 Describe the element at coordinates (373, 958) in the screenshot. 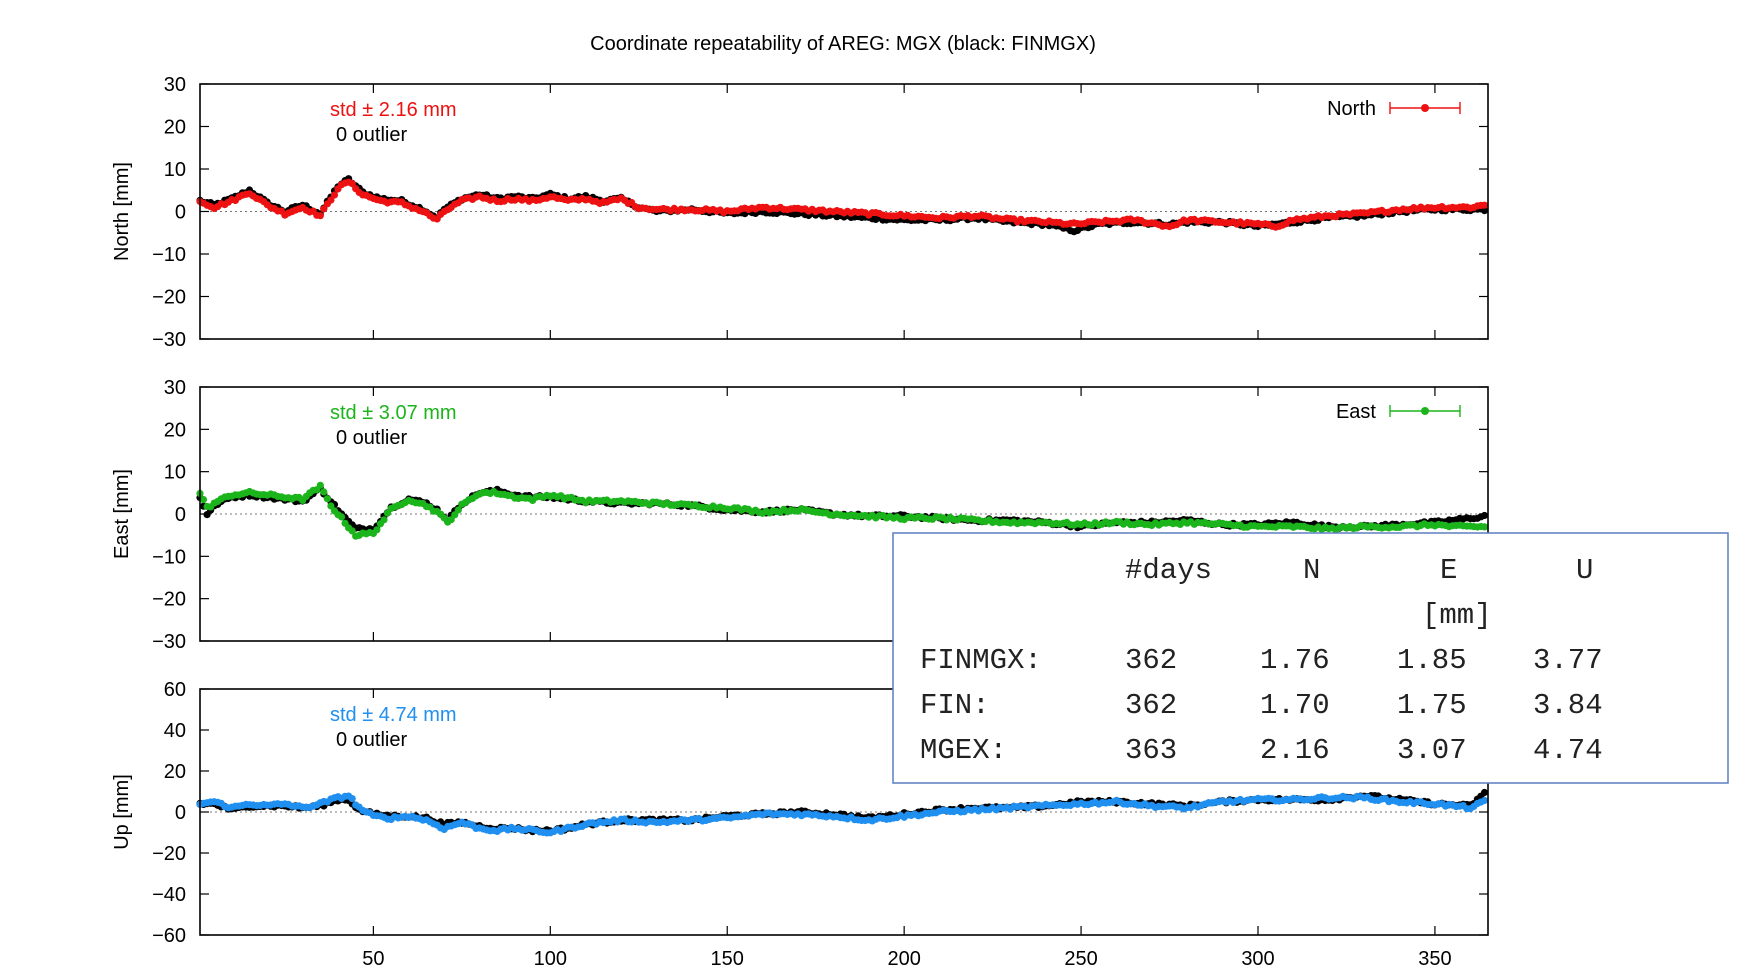

I see `x-tick-label: 50` at that location.